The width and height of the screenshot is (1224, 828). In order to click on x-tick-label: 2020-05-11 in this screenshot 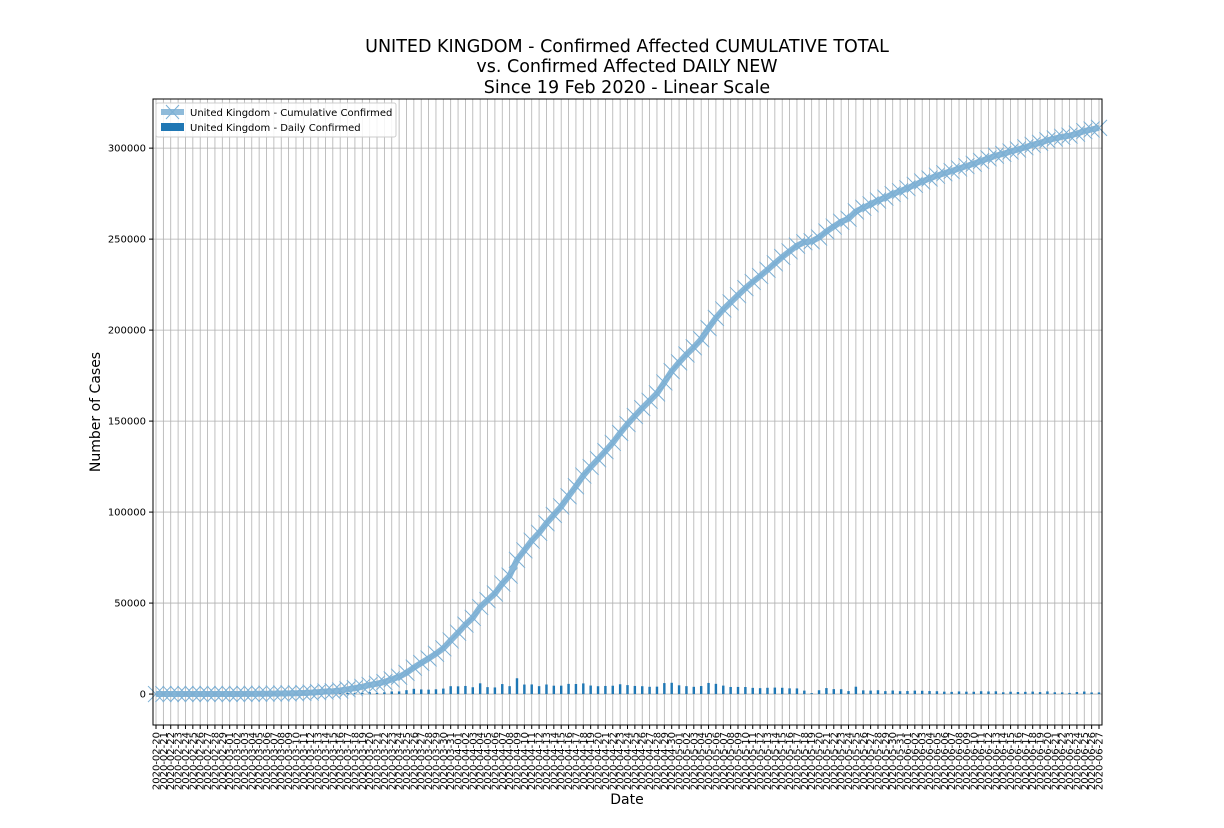, I will do `click(753, 761)`.